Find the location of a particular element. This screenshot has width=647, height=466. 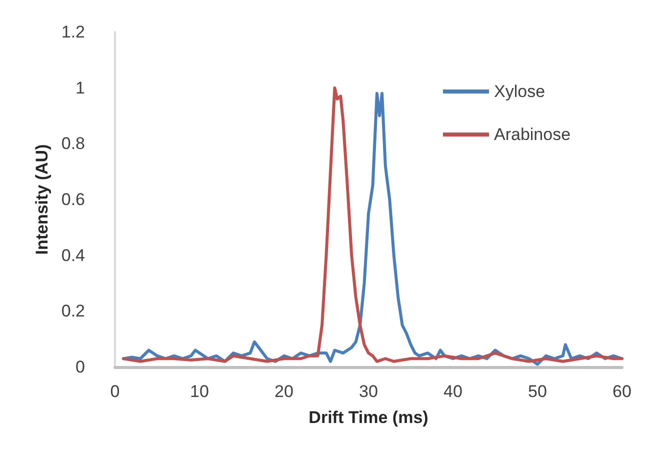

y-tick-label: 0.2 is located at coordinates (73, 311).